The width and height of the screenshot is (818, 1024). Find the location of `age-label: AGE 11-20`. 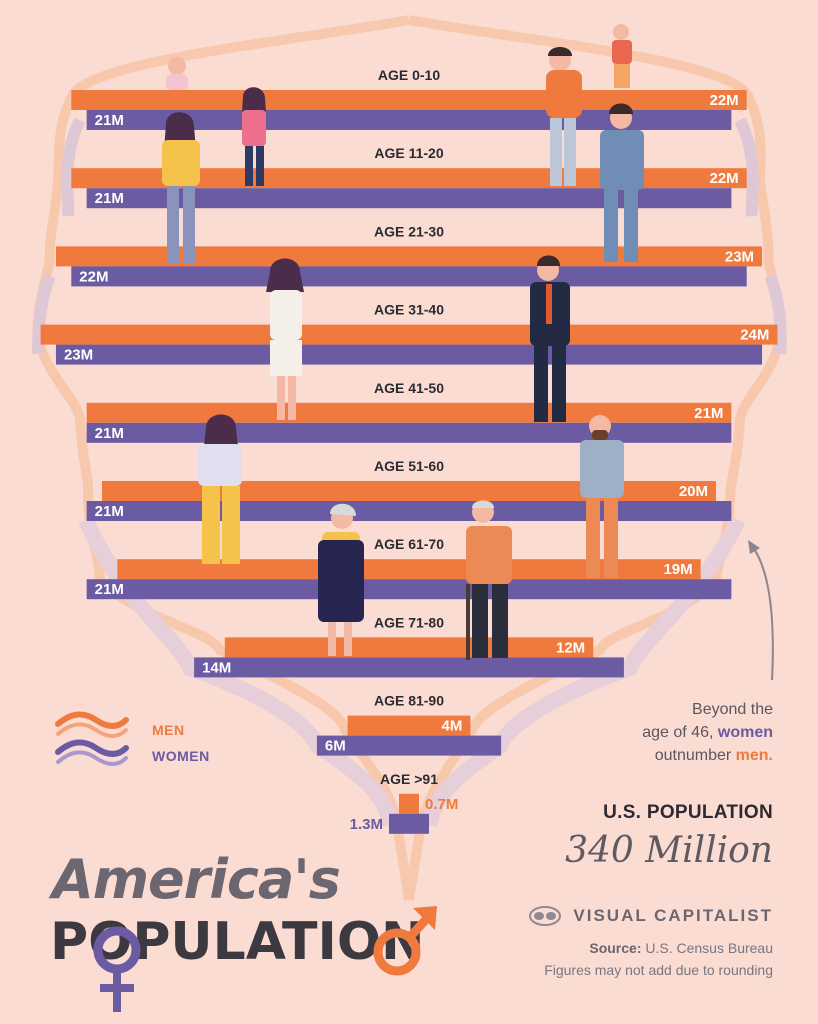

age-label: AGE 11-20 is located at coordinates (408, 153).